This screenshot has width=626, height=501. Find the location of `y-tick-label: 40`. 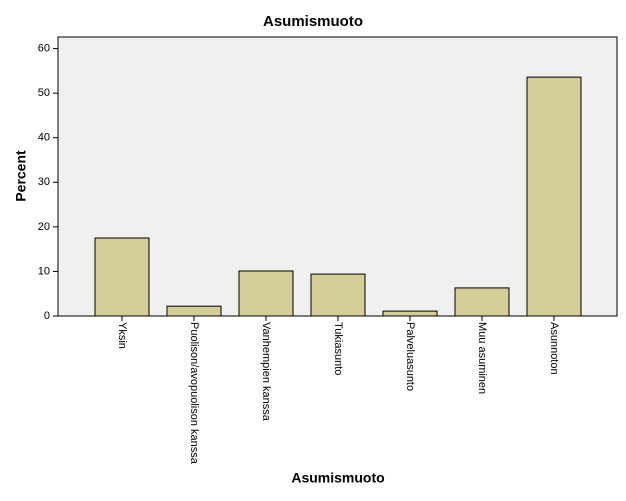

y-tick-label: 40 is located at coordinates (44, 138).